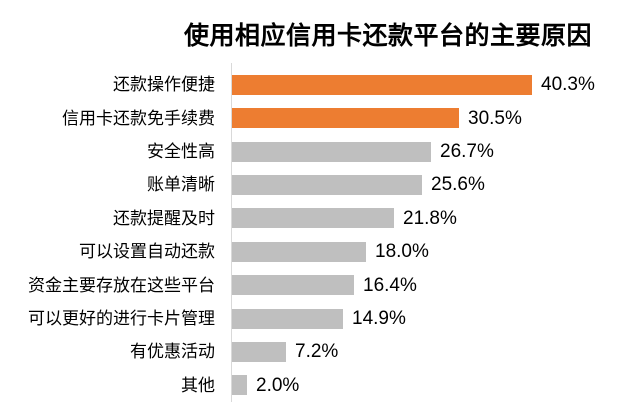  I want to click on bar-row: 安全性高 26.7%, so click(320, 151).